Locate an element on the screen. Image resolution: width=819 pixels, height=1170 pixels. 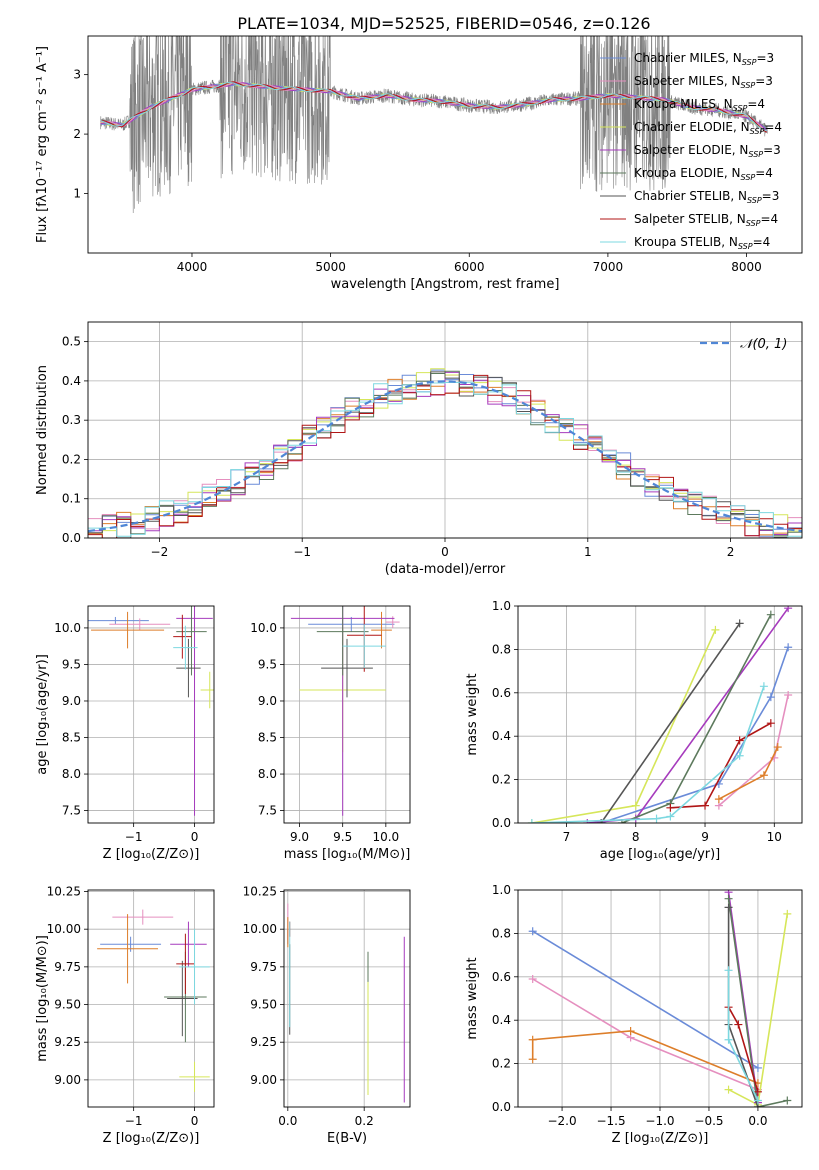
x-tick-label: 10.0 is located at coordinates (385, 837).